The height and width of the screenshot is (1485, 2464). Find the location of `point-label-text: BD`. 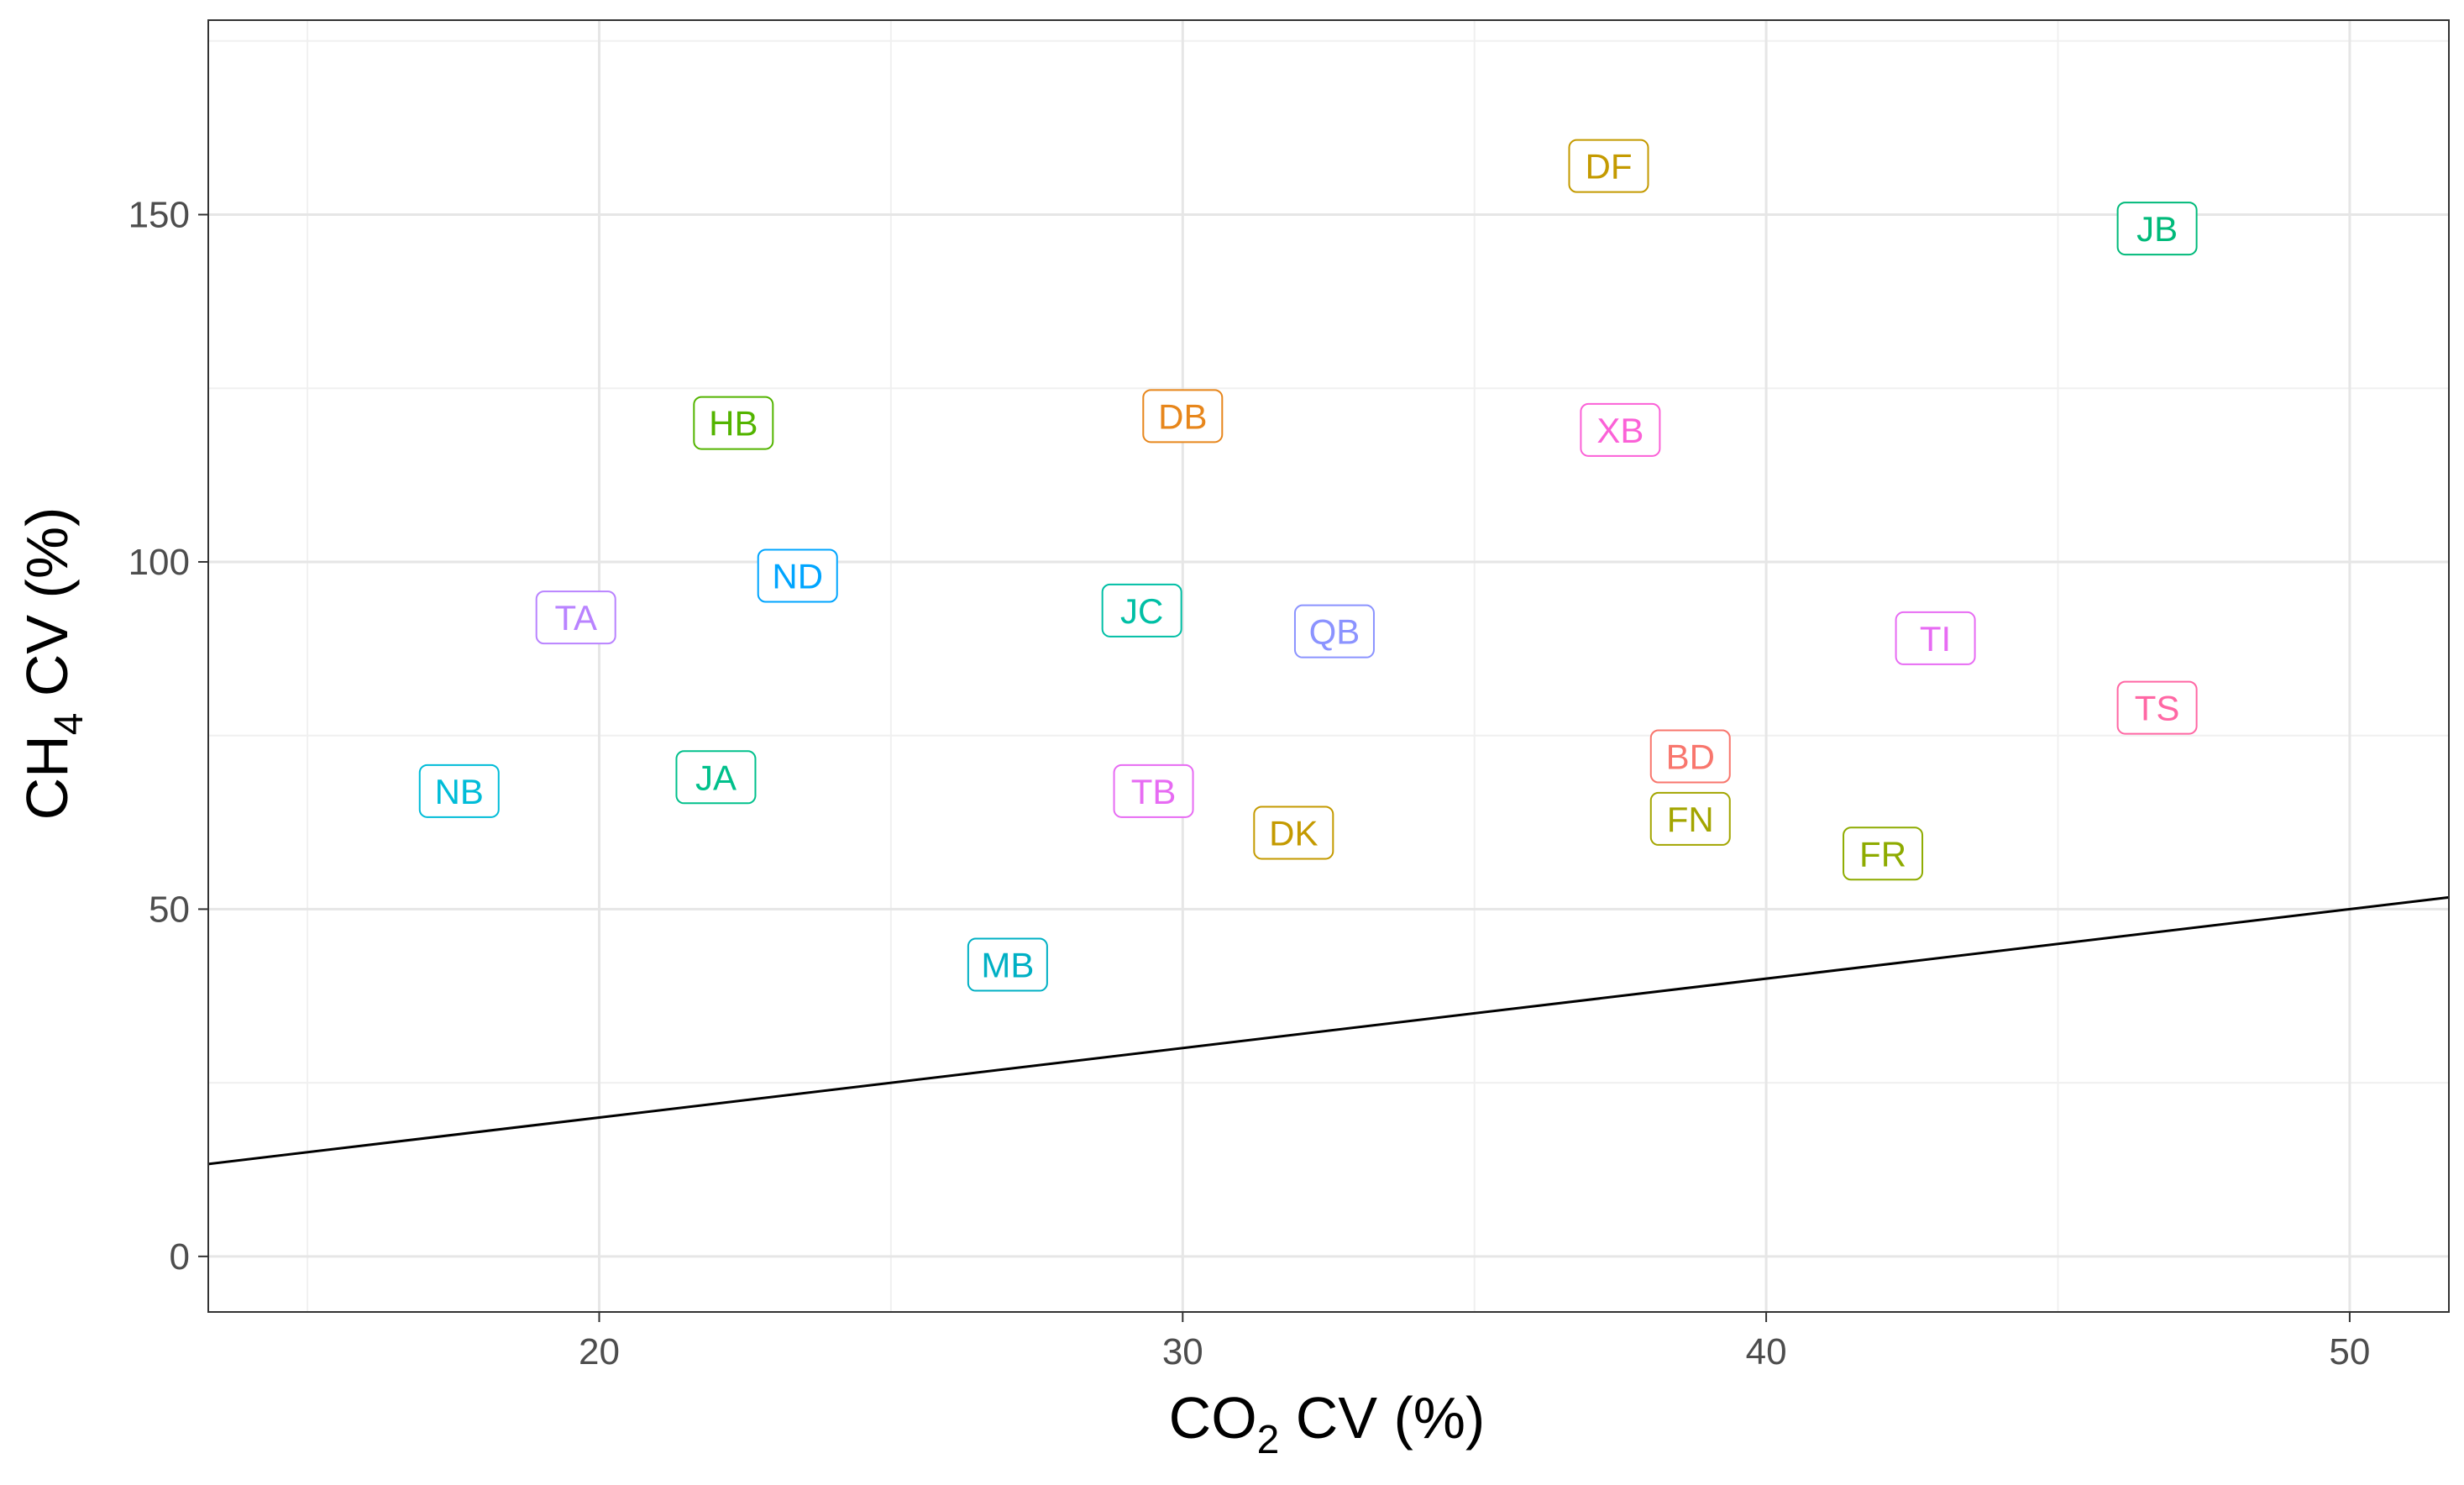

point-label-text: BD is located at coordinates (1691, 757).